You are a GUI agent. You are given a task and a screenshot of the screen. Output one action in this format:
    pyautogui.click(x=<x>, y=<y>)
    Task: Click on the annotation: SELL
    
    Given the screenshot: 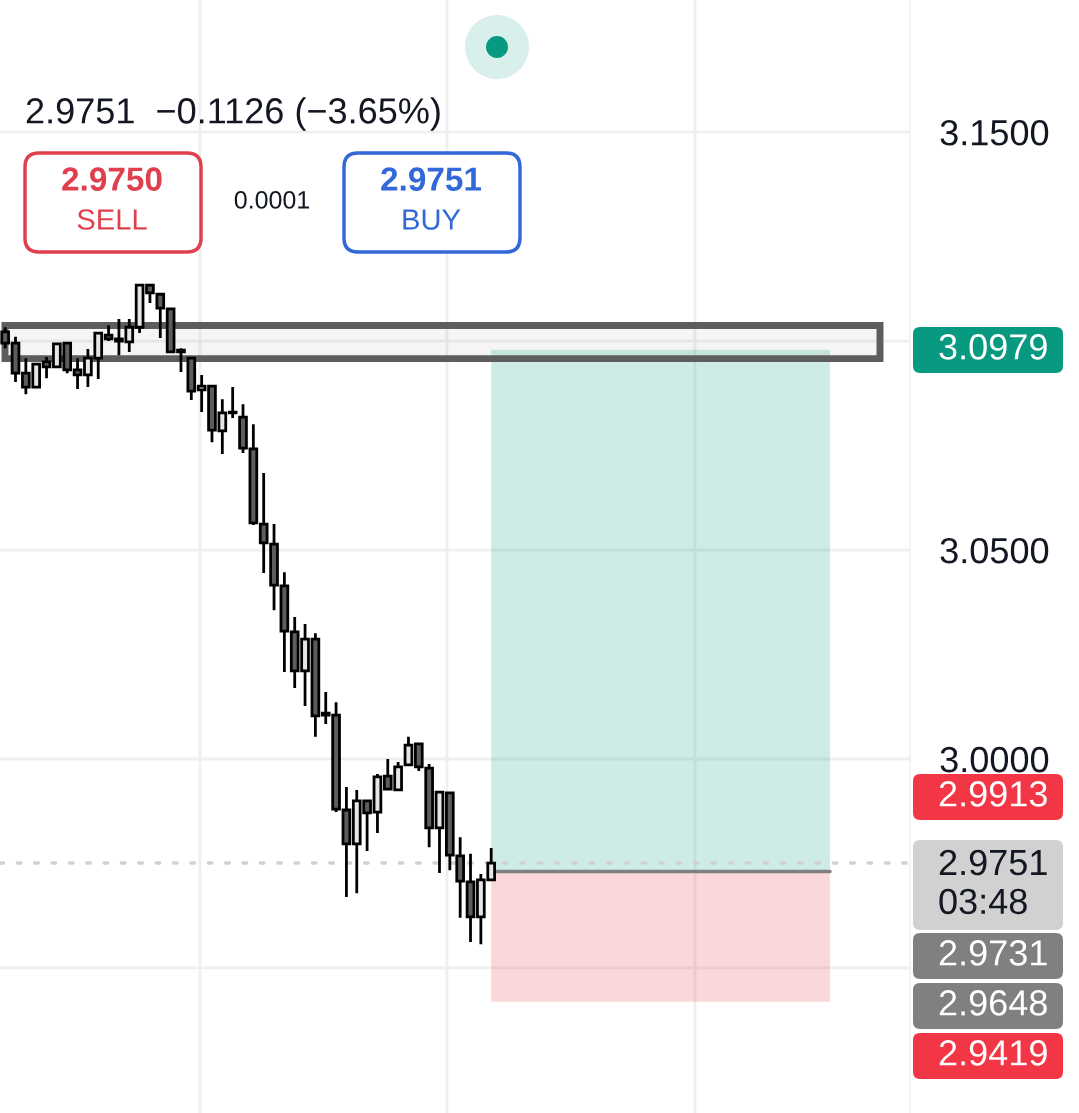 What is the action you would take?
    pyautogui.click(x=112, y=219)
    